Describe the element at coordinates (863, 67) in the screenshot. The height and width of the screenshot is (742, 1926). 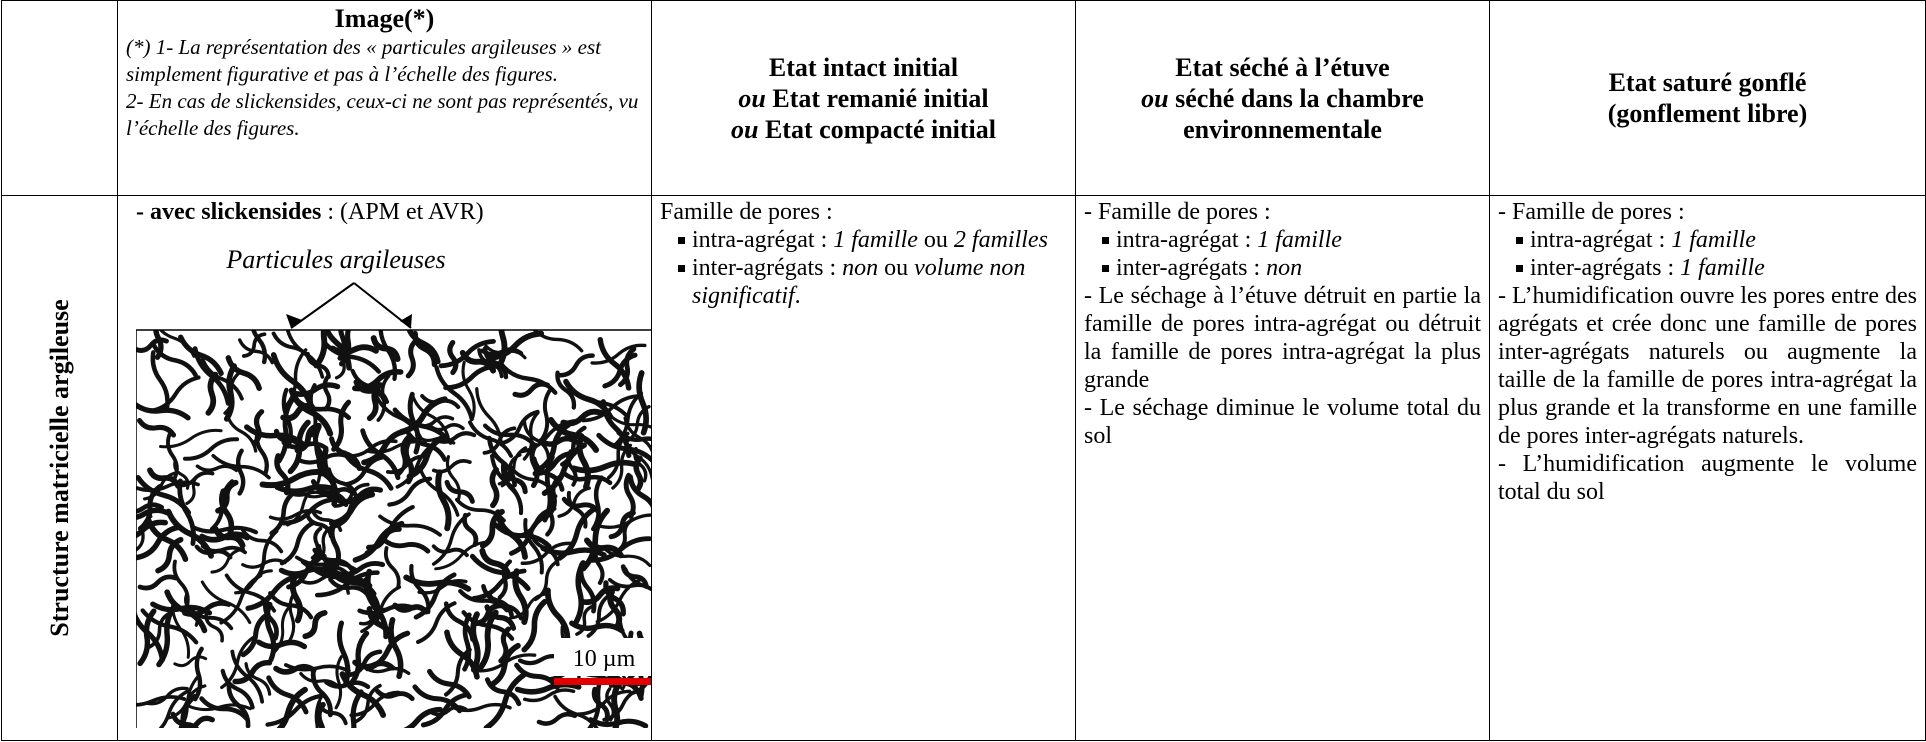
I see `text: Etat intact initial` at that location.